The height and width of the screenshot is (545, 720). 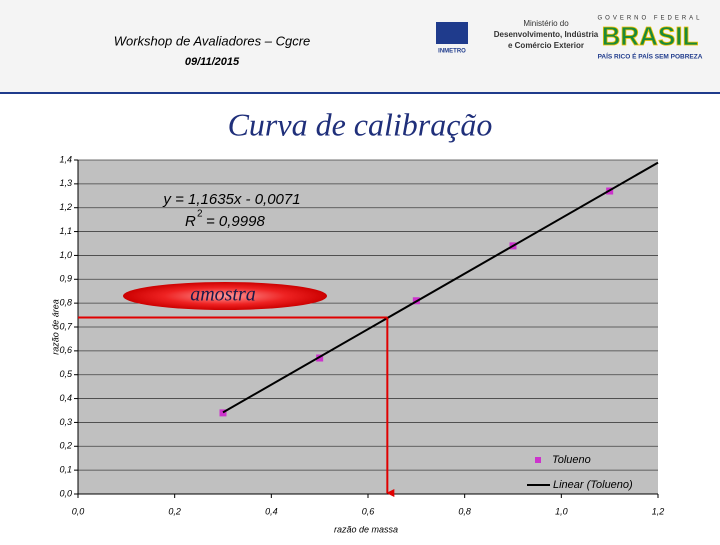 What do you see at coordinates (65, 255) in the screenshot?
I see `y-tick-label: 1,0` at bounding box center [65, 255].